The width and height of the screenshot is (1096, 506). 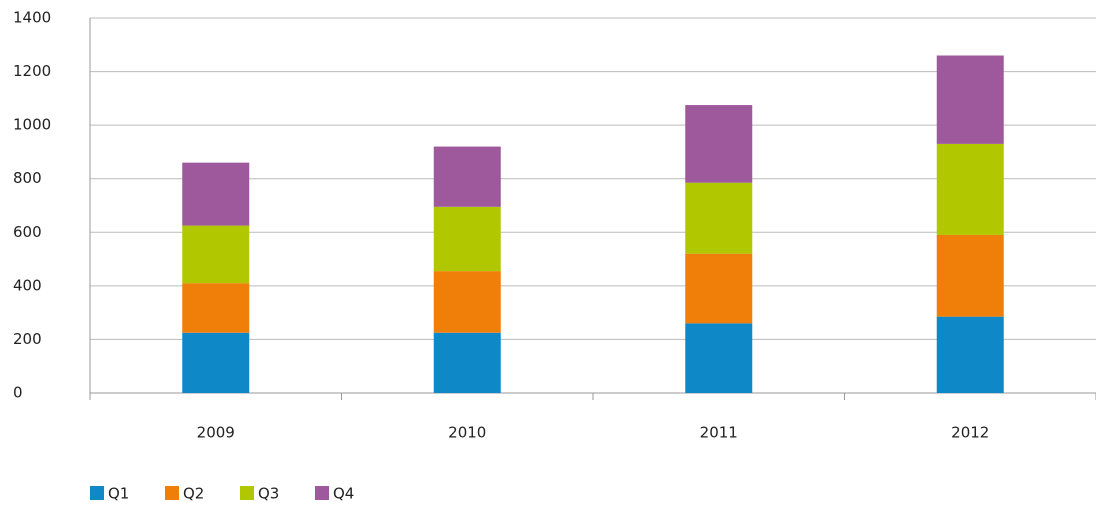 I want to click on y-tick-label: 1200, so click(x=32, y=71).